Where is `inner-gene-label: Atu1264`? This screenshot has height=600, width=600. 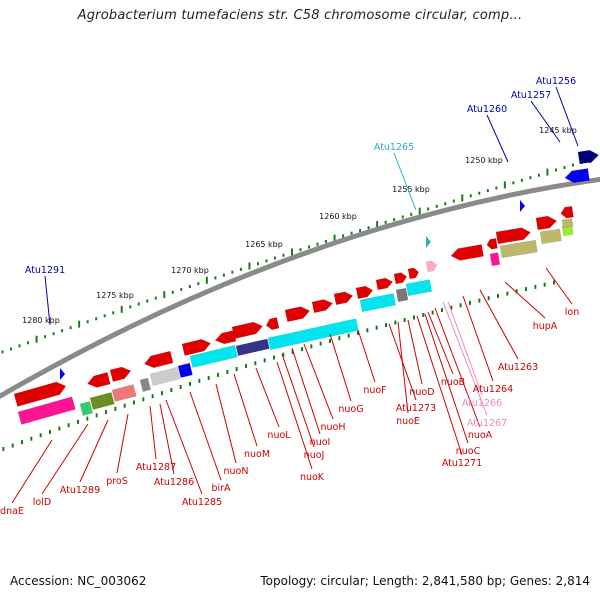 inner-gene-label: Atu1264 is located at coordinates (493, 389).